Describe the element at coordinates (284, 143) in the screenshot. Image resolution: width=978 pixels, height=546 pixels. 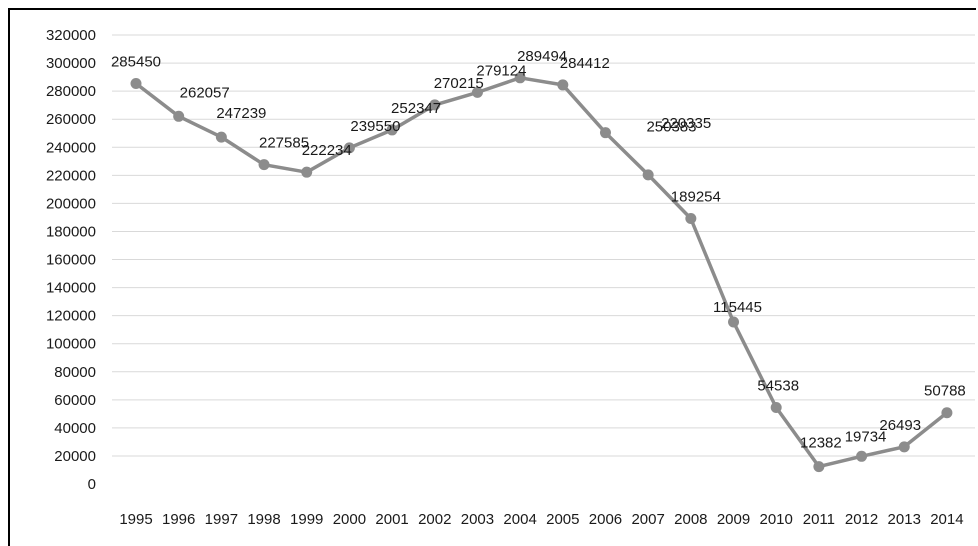
I see `data-label: 227585` at that location.